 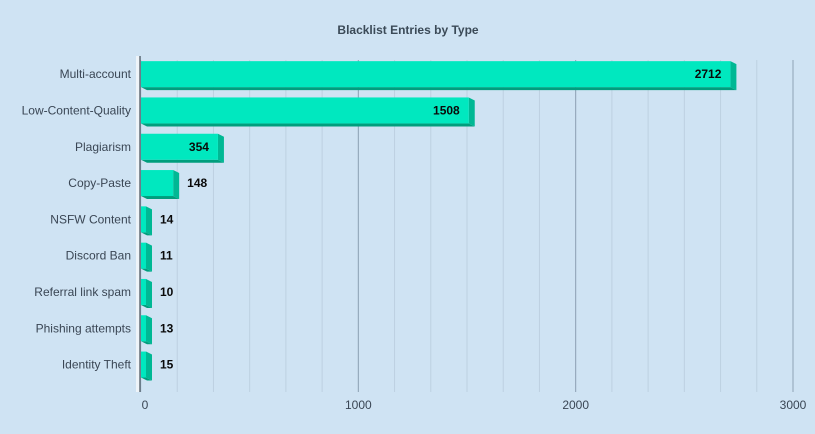 What do you see at coordinates (167, 365) in the screenshot?
I see `data-label: 15` at bounding box center [167, 365].